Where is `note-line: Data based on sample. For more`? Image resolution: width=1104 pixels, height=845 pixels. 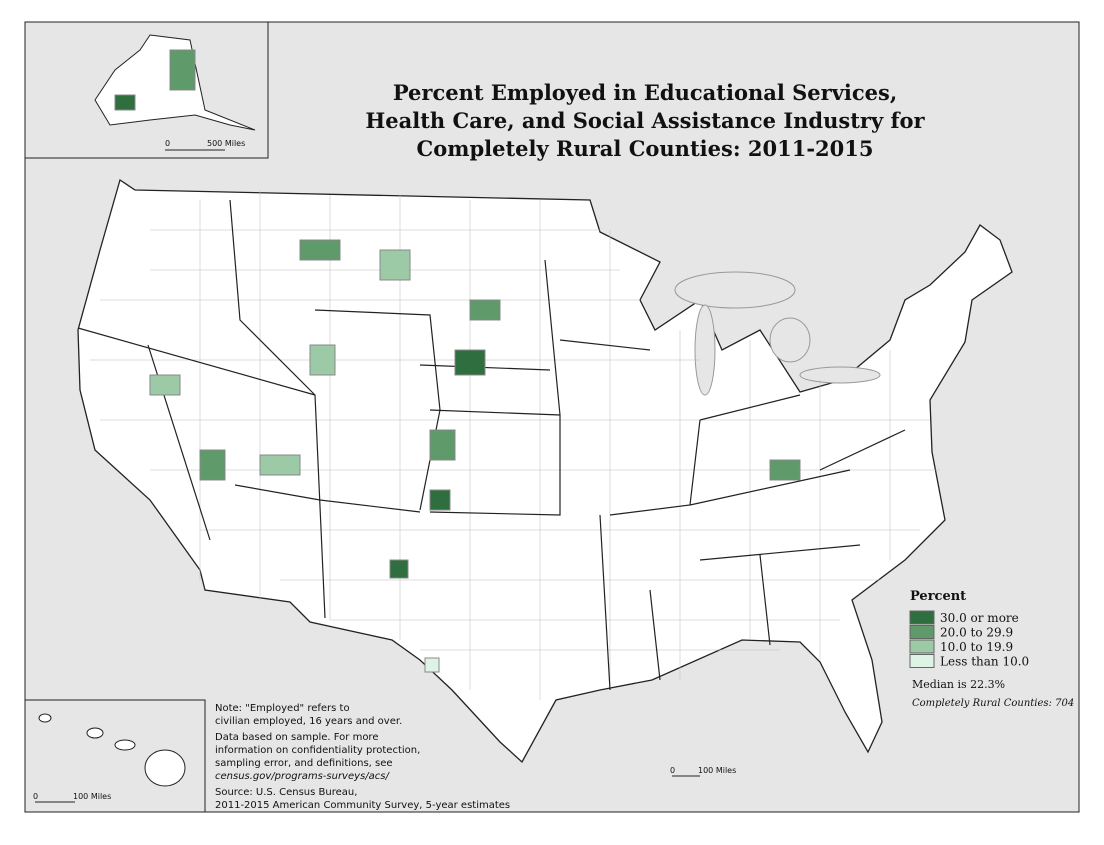
note-line: Data based on sample. For more is located at coordinates (296, 737).